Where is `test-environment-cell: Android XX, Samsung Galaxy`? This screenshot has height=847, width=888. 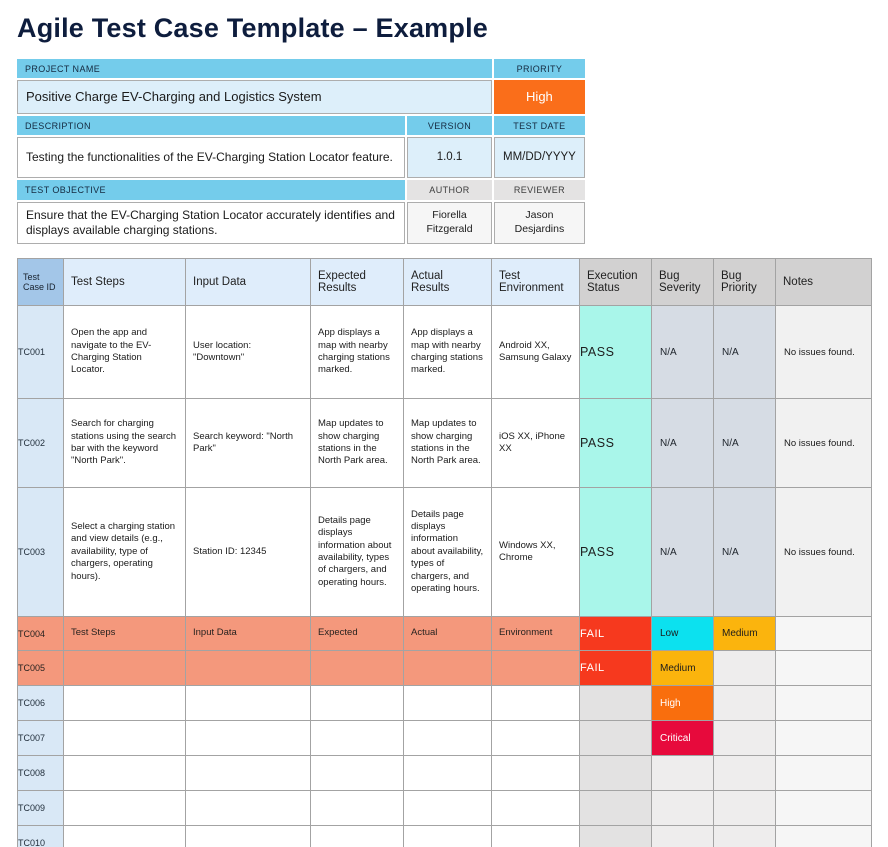 test-environment-cell: Android XX, Samsung Galaxy is located at coordinates (535, 352).